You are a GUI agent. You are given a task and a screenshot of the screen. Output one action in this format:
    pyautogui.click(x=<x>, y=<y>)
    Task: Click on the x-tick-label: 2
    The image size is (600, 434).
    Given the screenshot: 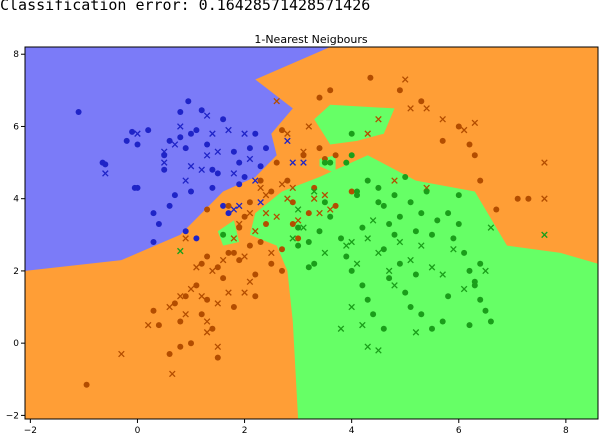 What is the action you would take?
    pyautogui.click(x=245, y=430)
    